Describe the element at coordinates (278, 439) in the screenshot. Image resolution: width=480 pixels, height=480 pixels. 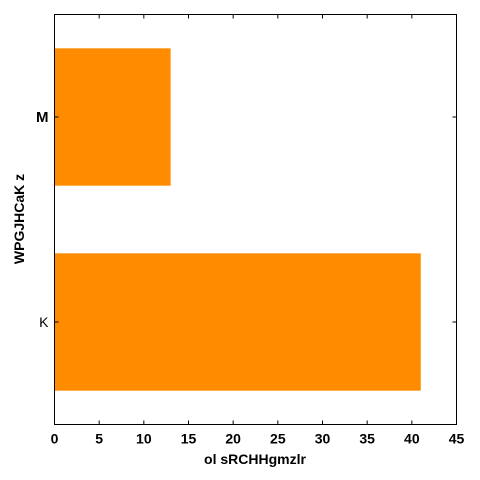
I see `x-tick-label: 25` at that location.